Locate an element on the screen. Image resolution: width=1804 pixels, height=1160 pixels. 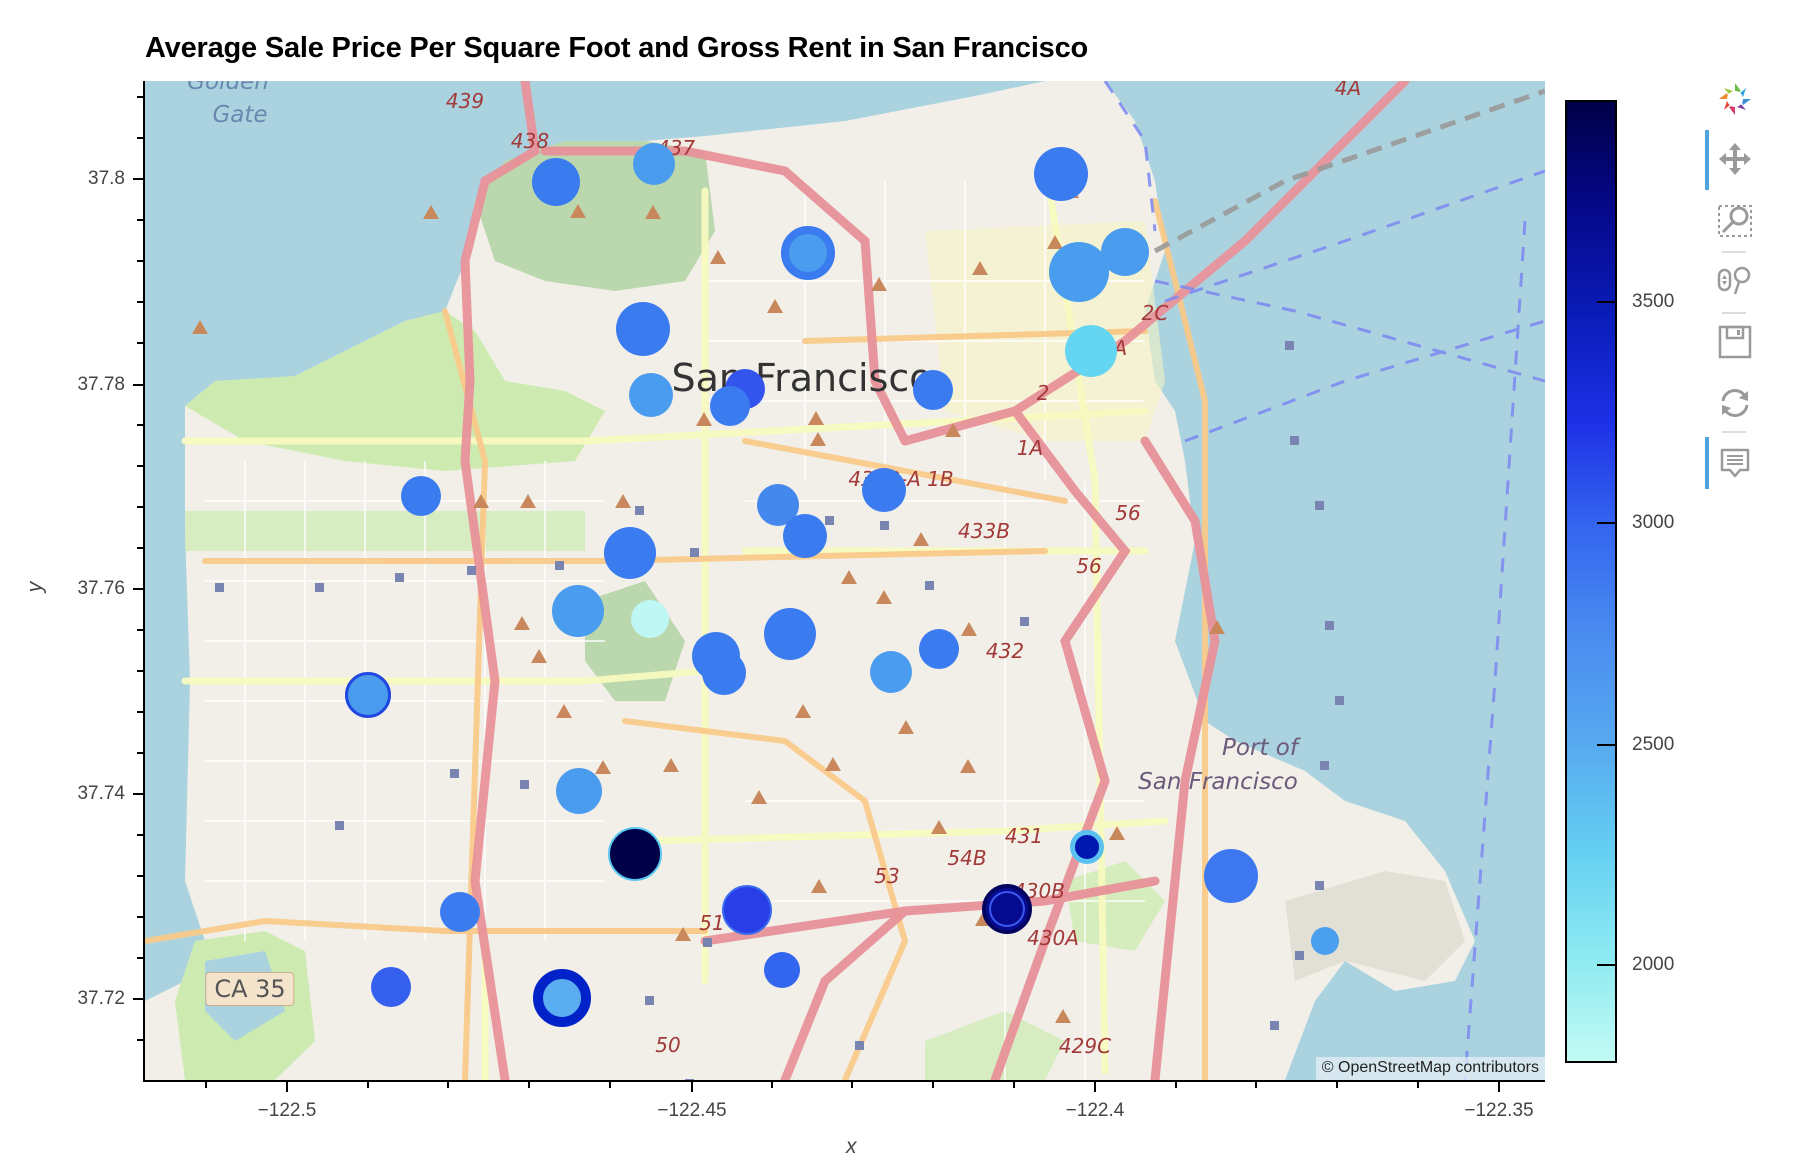
x-tick-label: −122.5 is located at coordinates (287, 1110).